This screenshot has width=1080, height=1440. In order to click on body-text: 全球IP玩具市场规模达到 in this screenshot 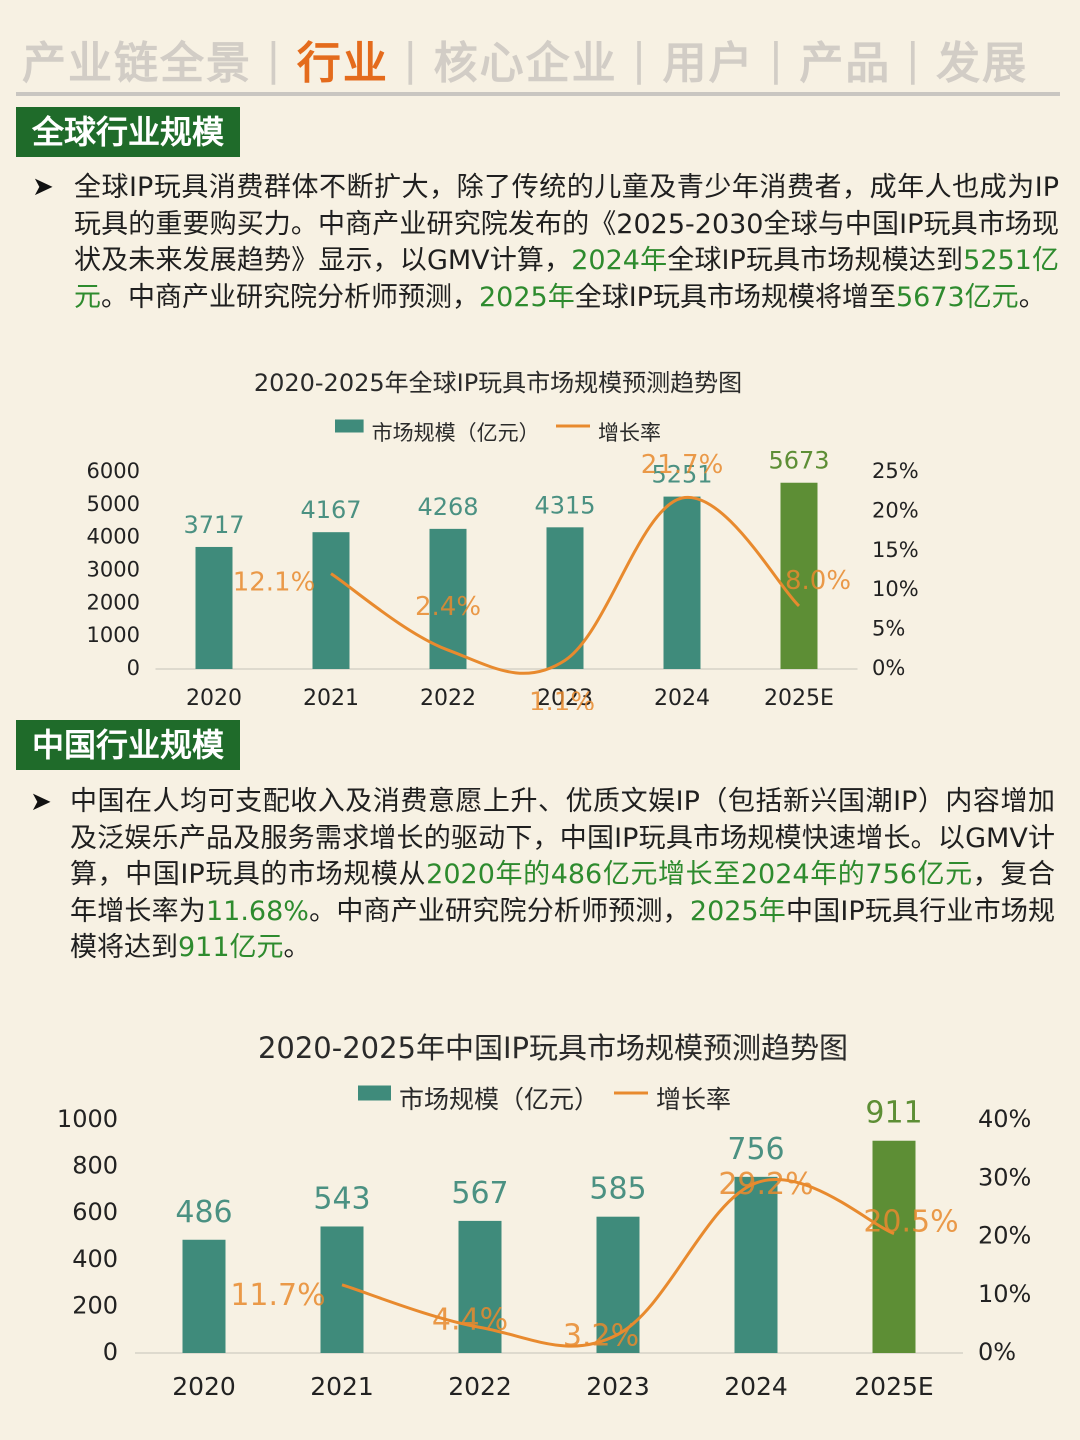, I will do `click(815, 260)`.